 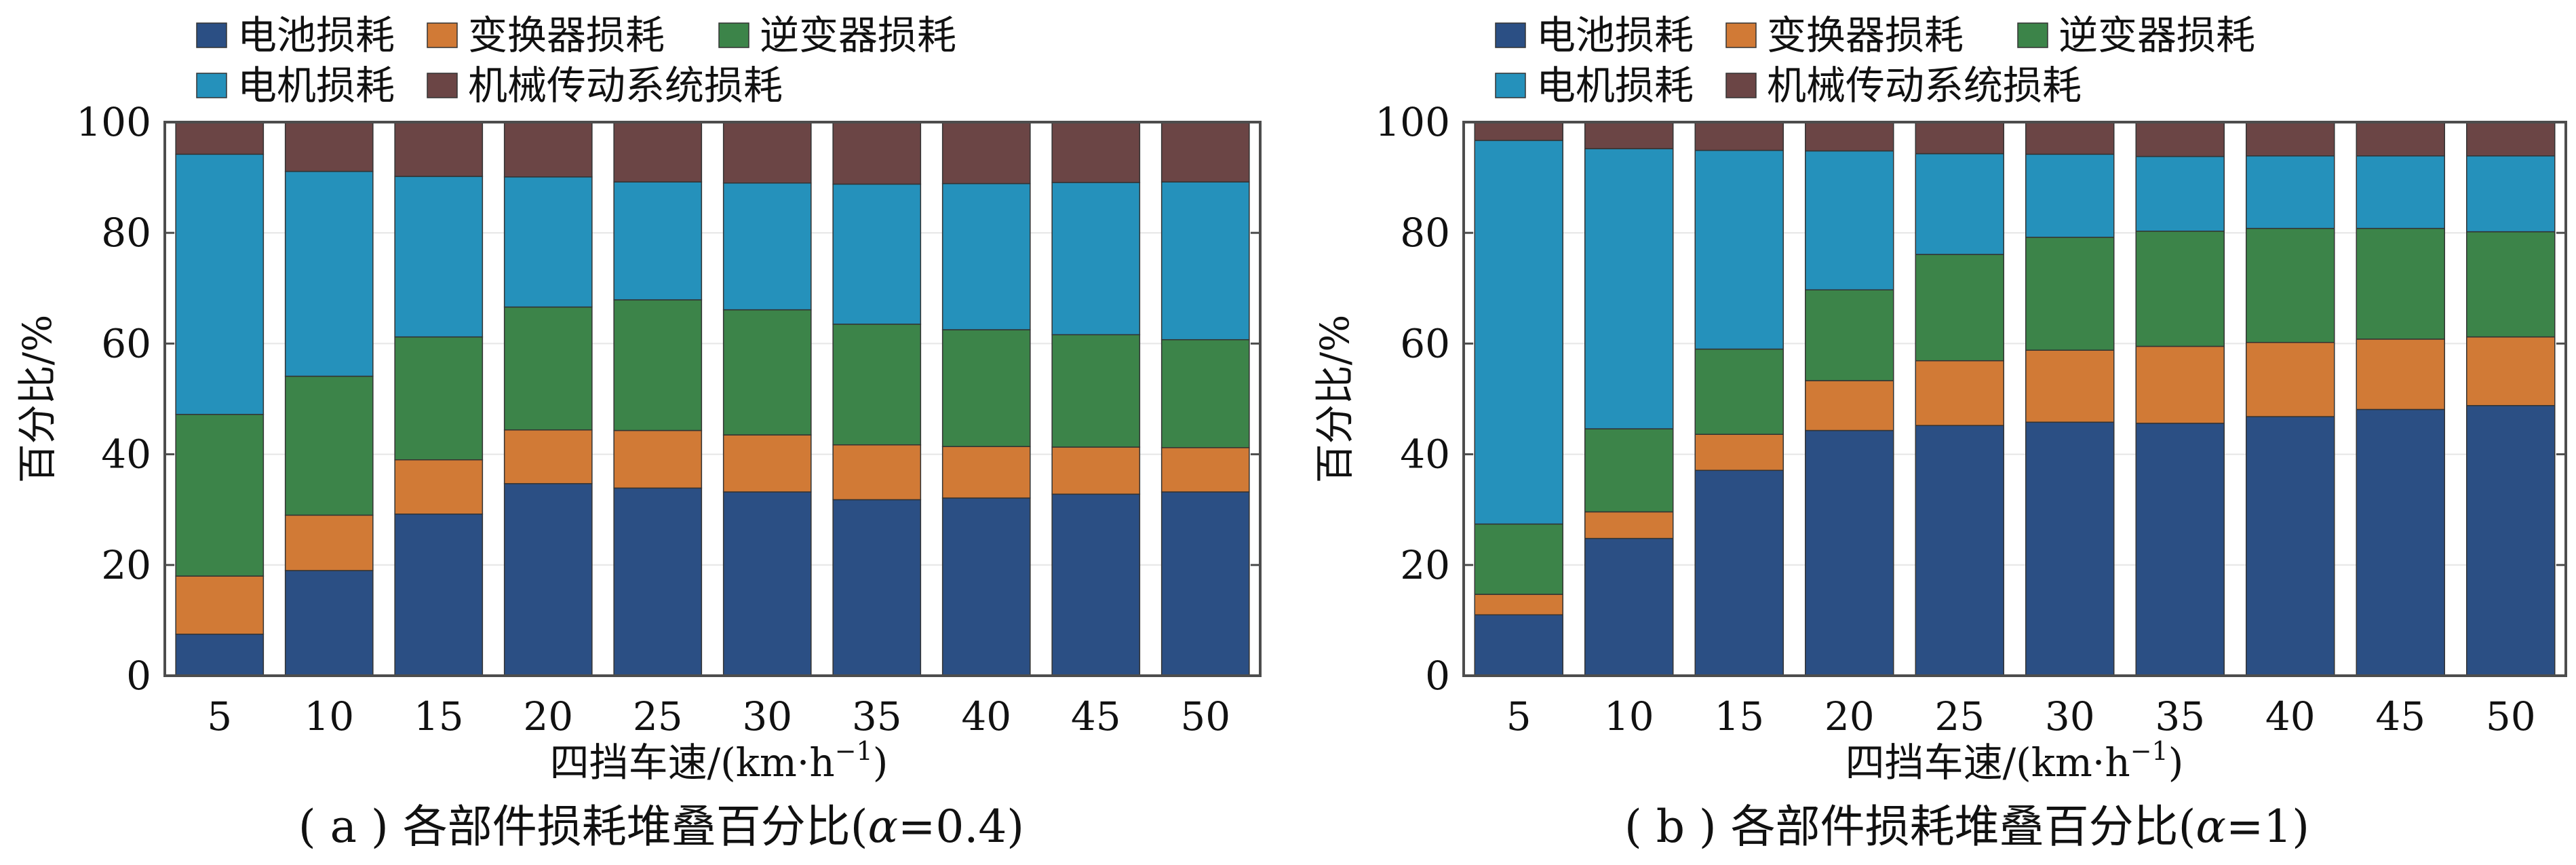 What do you see at coordinates (2211, 827) in the screenshot?
I see `caption-b-var: α` at bounding box center [2211, 827].